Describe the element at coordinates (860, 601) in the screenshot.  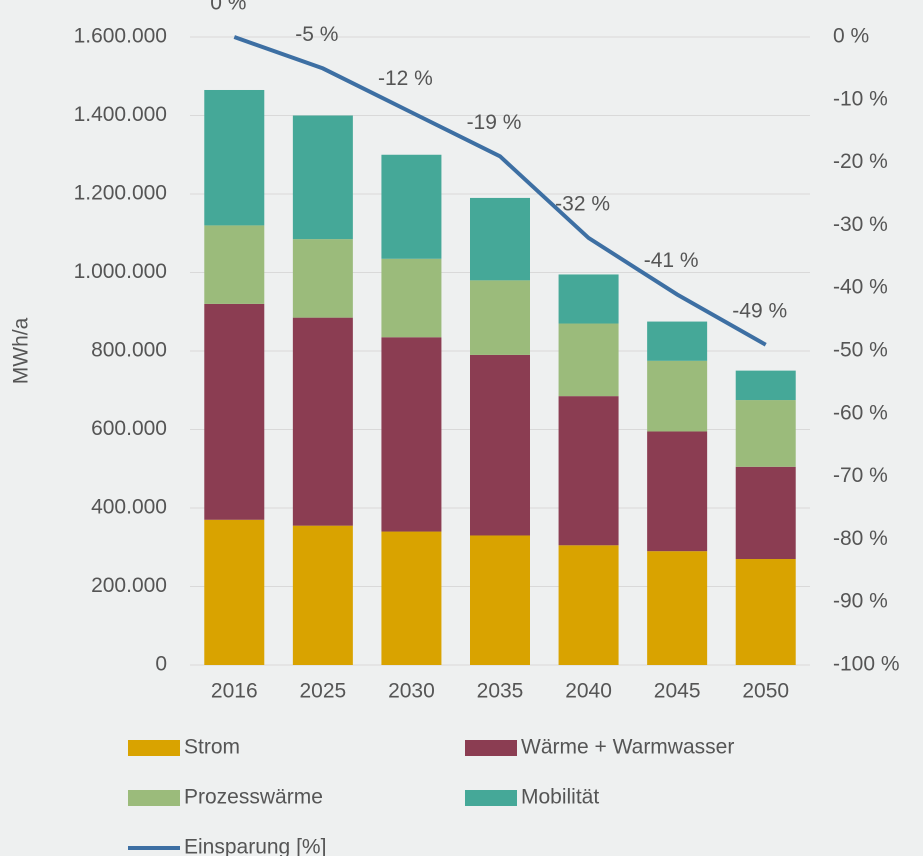
I see `y2-tick-label: -90 %` at that location.